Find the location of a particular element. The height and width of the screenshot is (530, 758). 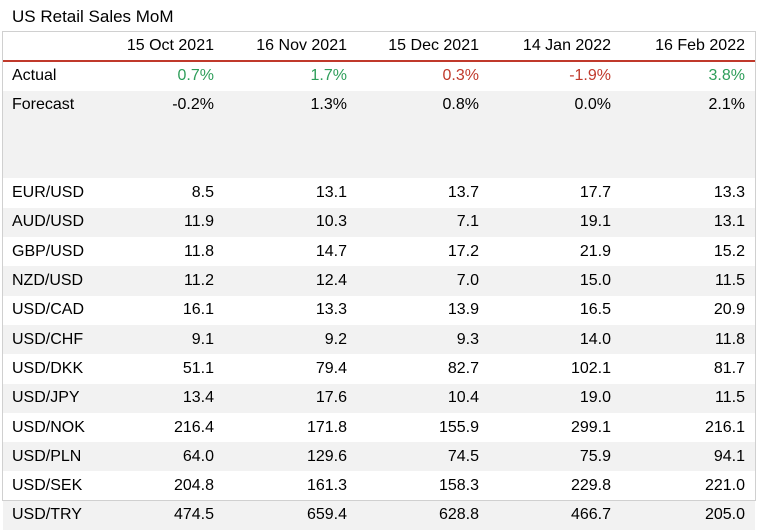

actual-value: -1.9% is located at coordinates (590, 76).